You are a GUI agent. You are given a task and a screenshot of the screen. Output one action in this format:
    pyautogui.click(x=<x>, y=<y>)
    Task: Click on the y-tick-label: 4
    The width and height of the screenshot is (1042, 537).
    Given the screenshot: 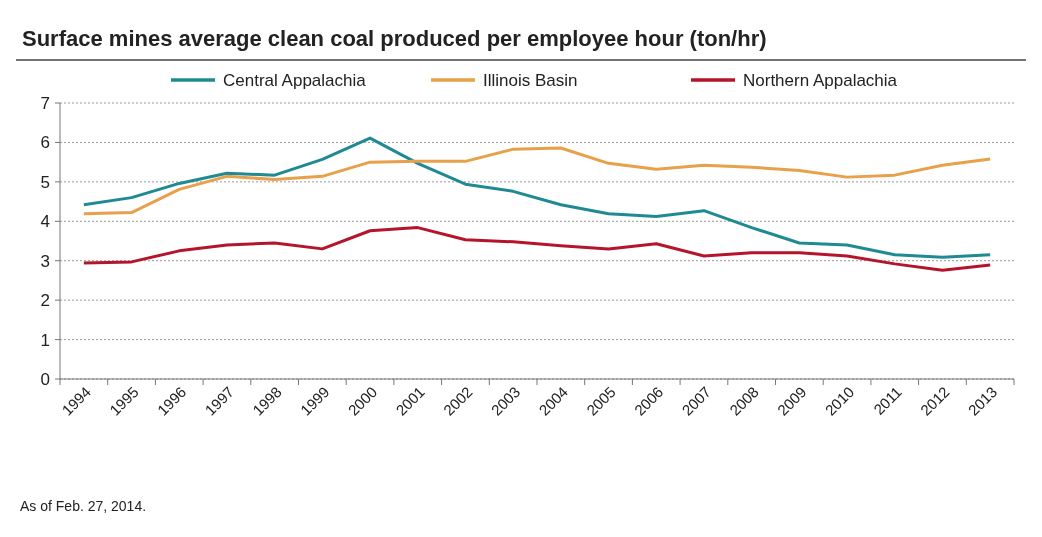 What is the action you would take?
    pyautogui.click(x=45, y=222)
    